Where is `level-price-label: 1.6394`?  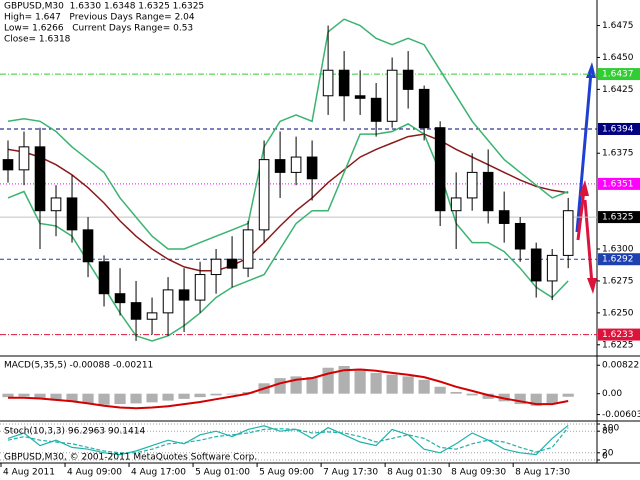
level-price-label: 1.6394 is located at coordinates (618, 129).